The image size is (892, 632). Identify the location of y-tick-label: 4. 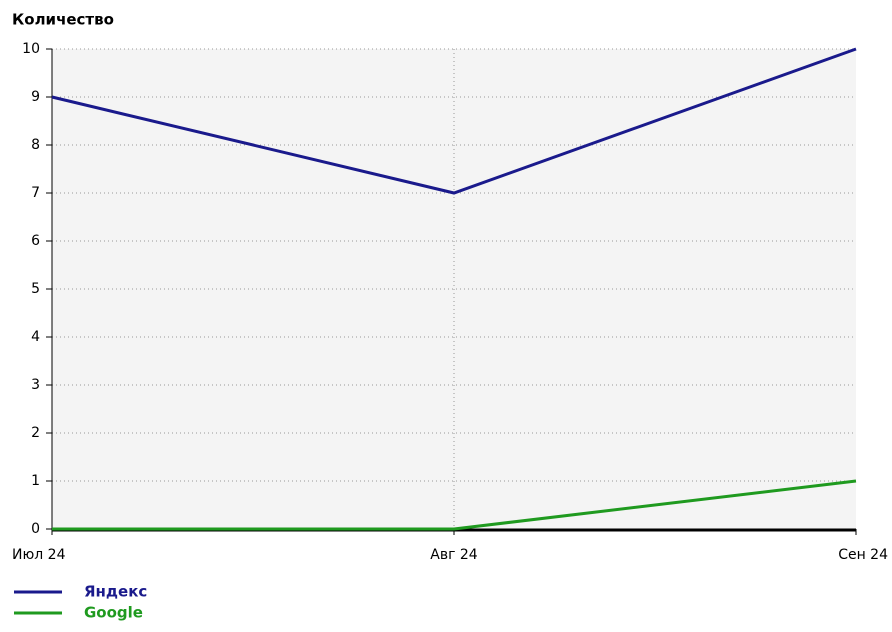
(35, 337).